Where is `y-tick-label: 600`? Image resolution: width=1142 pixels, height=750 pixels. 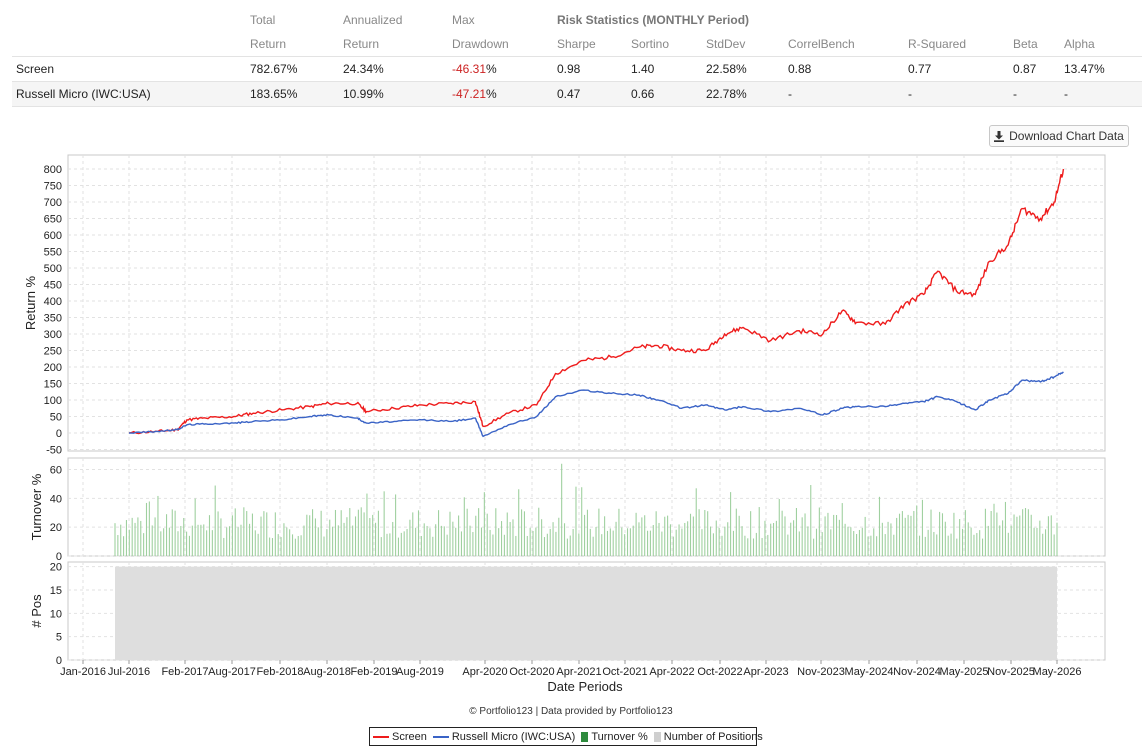
y-tick-label: 600 is located at coordinates (53, 236).